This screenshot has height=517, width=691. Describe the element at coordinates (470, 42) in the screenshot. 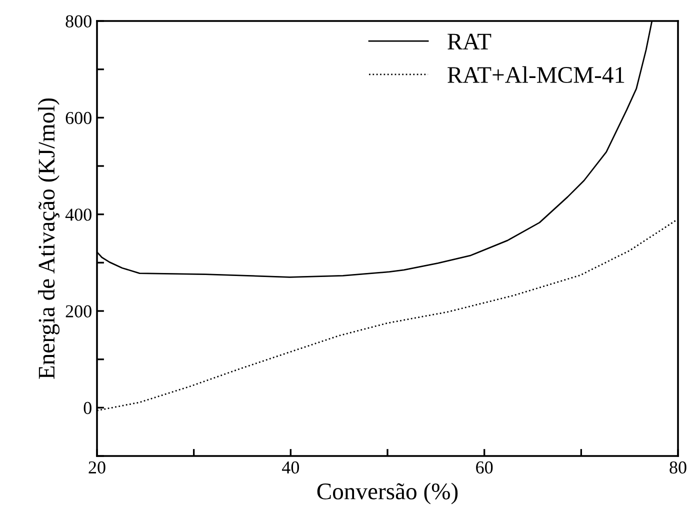

I see `legend-label: RAT` at that location.